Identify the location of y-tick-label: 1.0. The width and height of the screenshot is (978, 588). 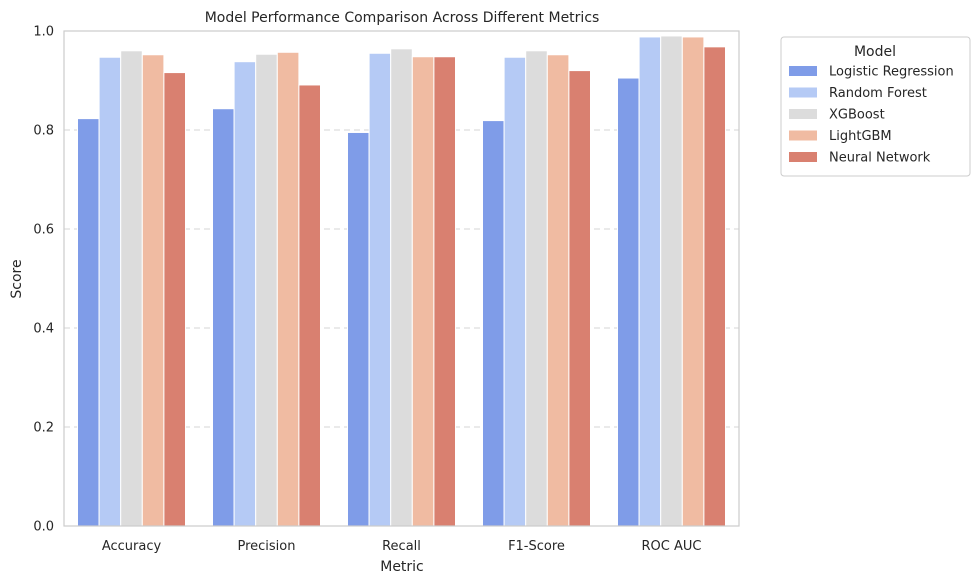
(43, 32).